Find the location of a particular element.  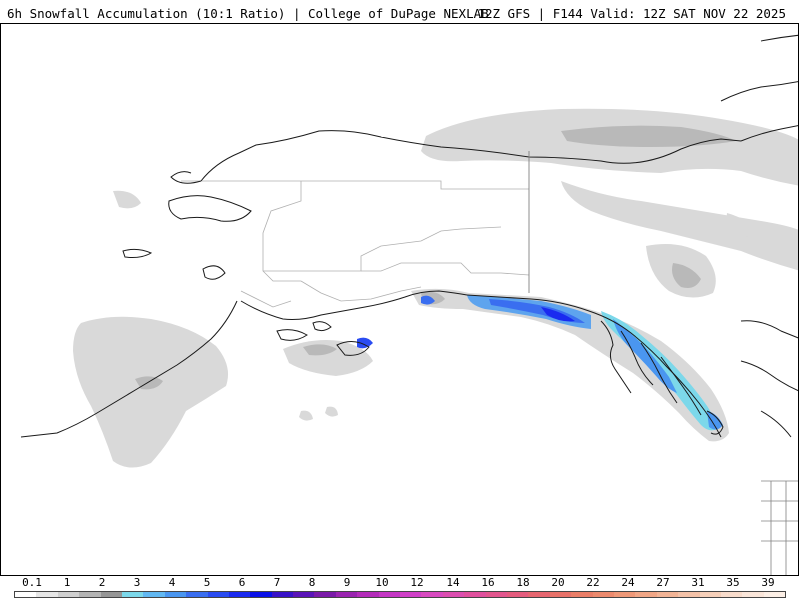

colorbar-tick: 4 is located at coordinates (172, 582).